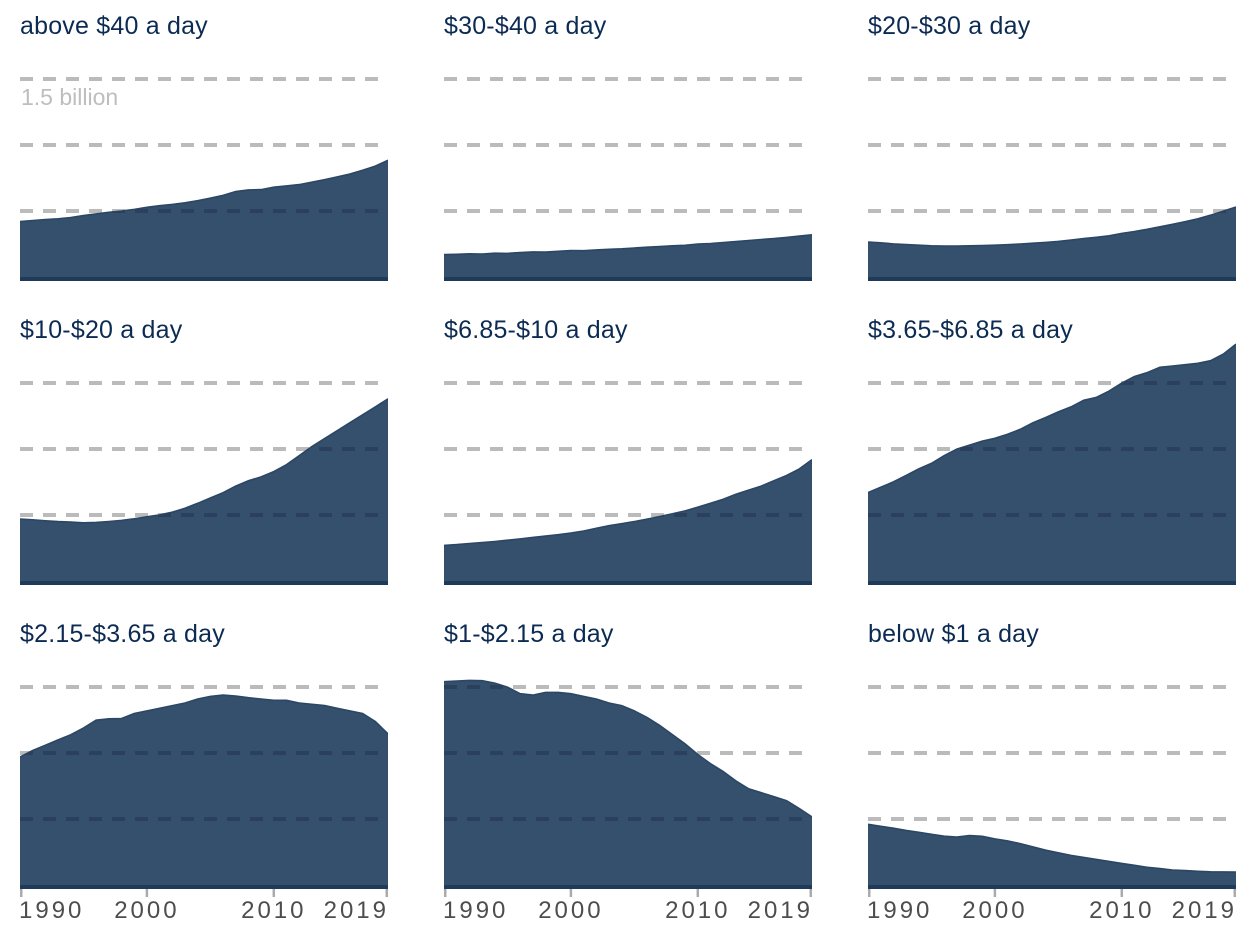 The image size is (1248, 936). What do you see at coordinates (529, 634) in the screenshot?
I see `panel-title: $1-$2.15 a day` at bounding box center [529, 634].